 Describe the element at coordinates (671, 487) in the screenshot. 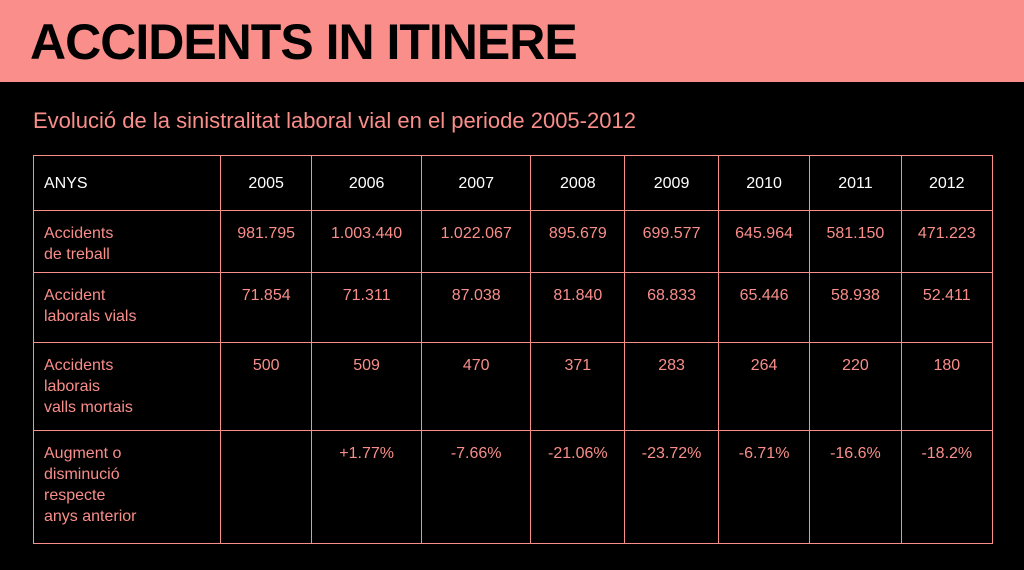

I see `cell: -23.72%` at that location.